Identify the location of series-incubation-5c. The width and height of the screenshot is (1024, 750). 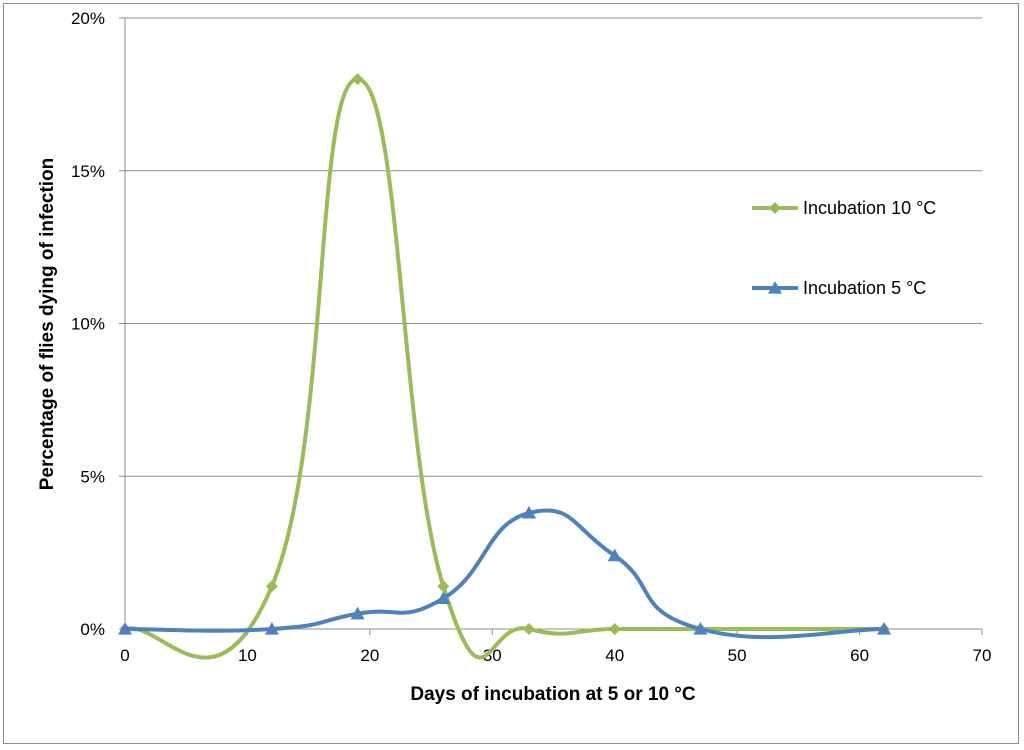
(505, 572).